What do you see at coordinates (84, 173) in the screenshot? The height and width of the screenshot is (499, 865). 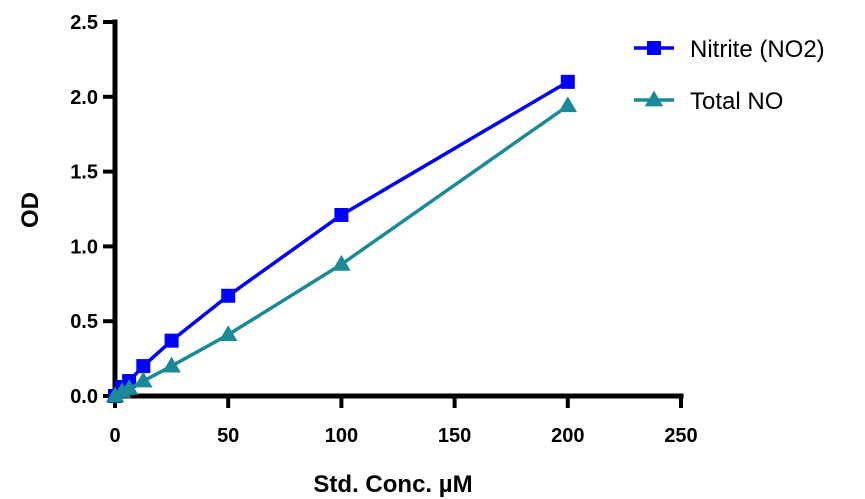 I see `y-tick-label: 1.5` at bounding box center [84, 173].